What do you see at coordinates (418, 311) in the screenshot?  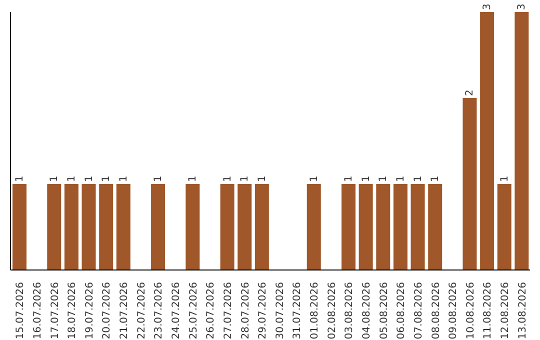 I see `x-tick-label: 07.08.2026` at bounding box center [418, 311].